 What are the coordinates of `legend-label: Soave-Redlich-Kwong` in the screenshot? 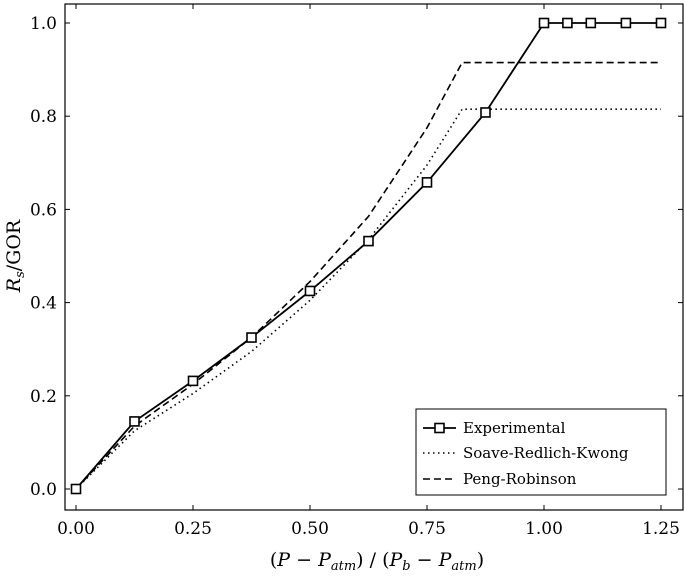 It's located at (546, 453).